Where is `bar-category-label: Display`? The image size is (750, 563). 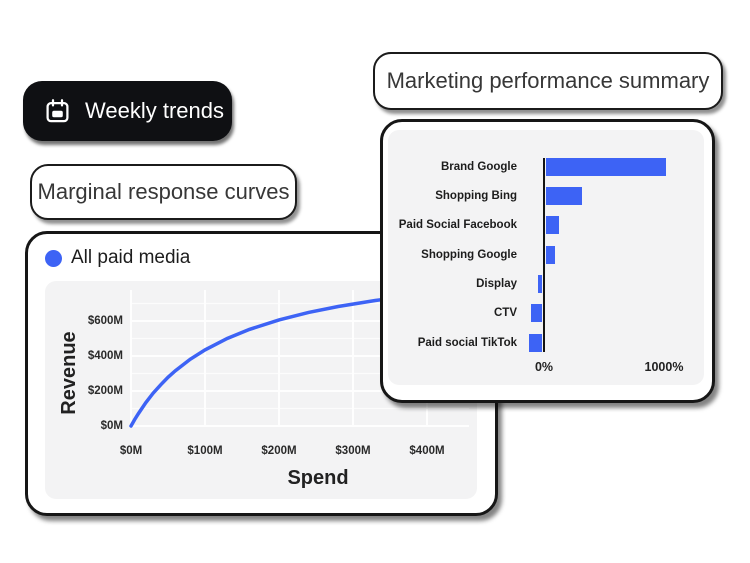
bar-category-label: Display is located at coordinates (496, 284).